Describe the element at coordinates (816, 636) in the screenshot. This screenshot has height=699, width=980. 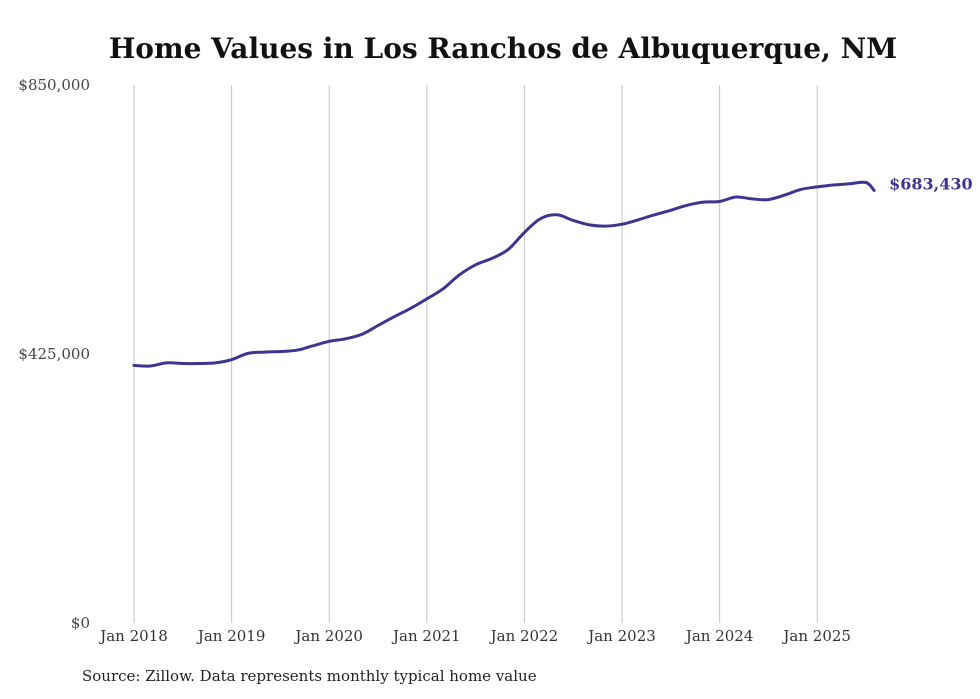
I see `x-tick-label: Jan 2025` at that location.